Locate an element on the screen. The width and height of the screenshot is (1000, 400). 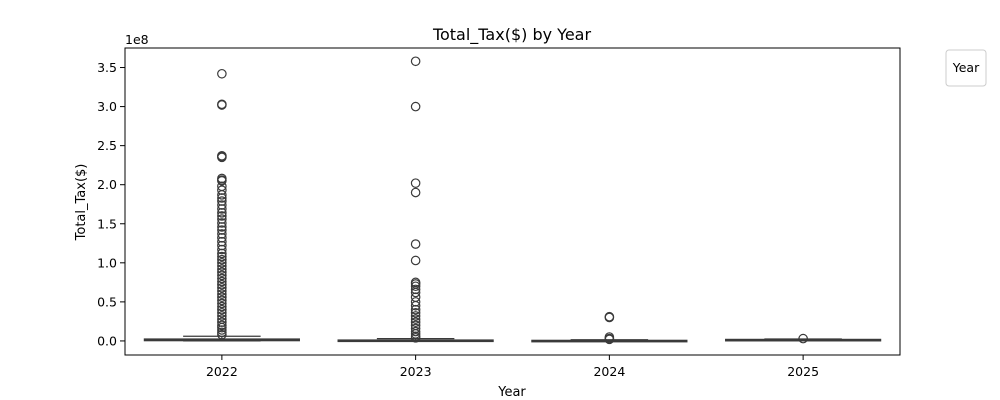
y-tick-label: 2.5 is located at coordinates (107, 145).